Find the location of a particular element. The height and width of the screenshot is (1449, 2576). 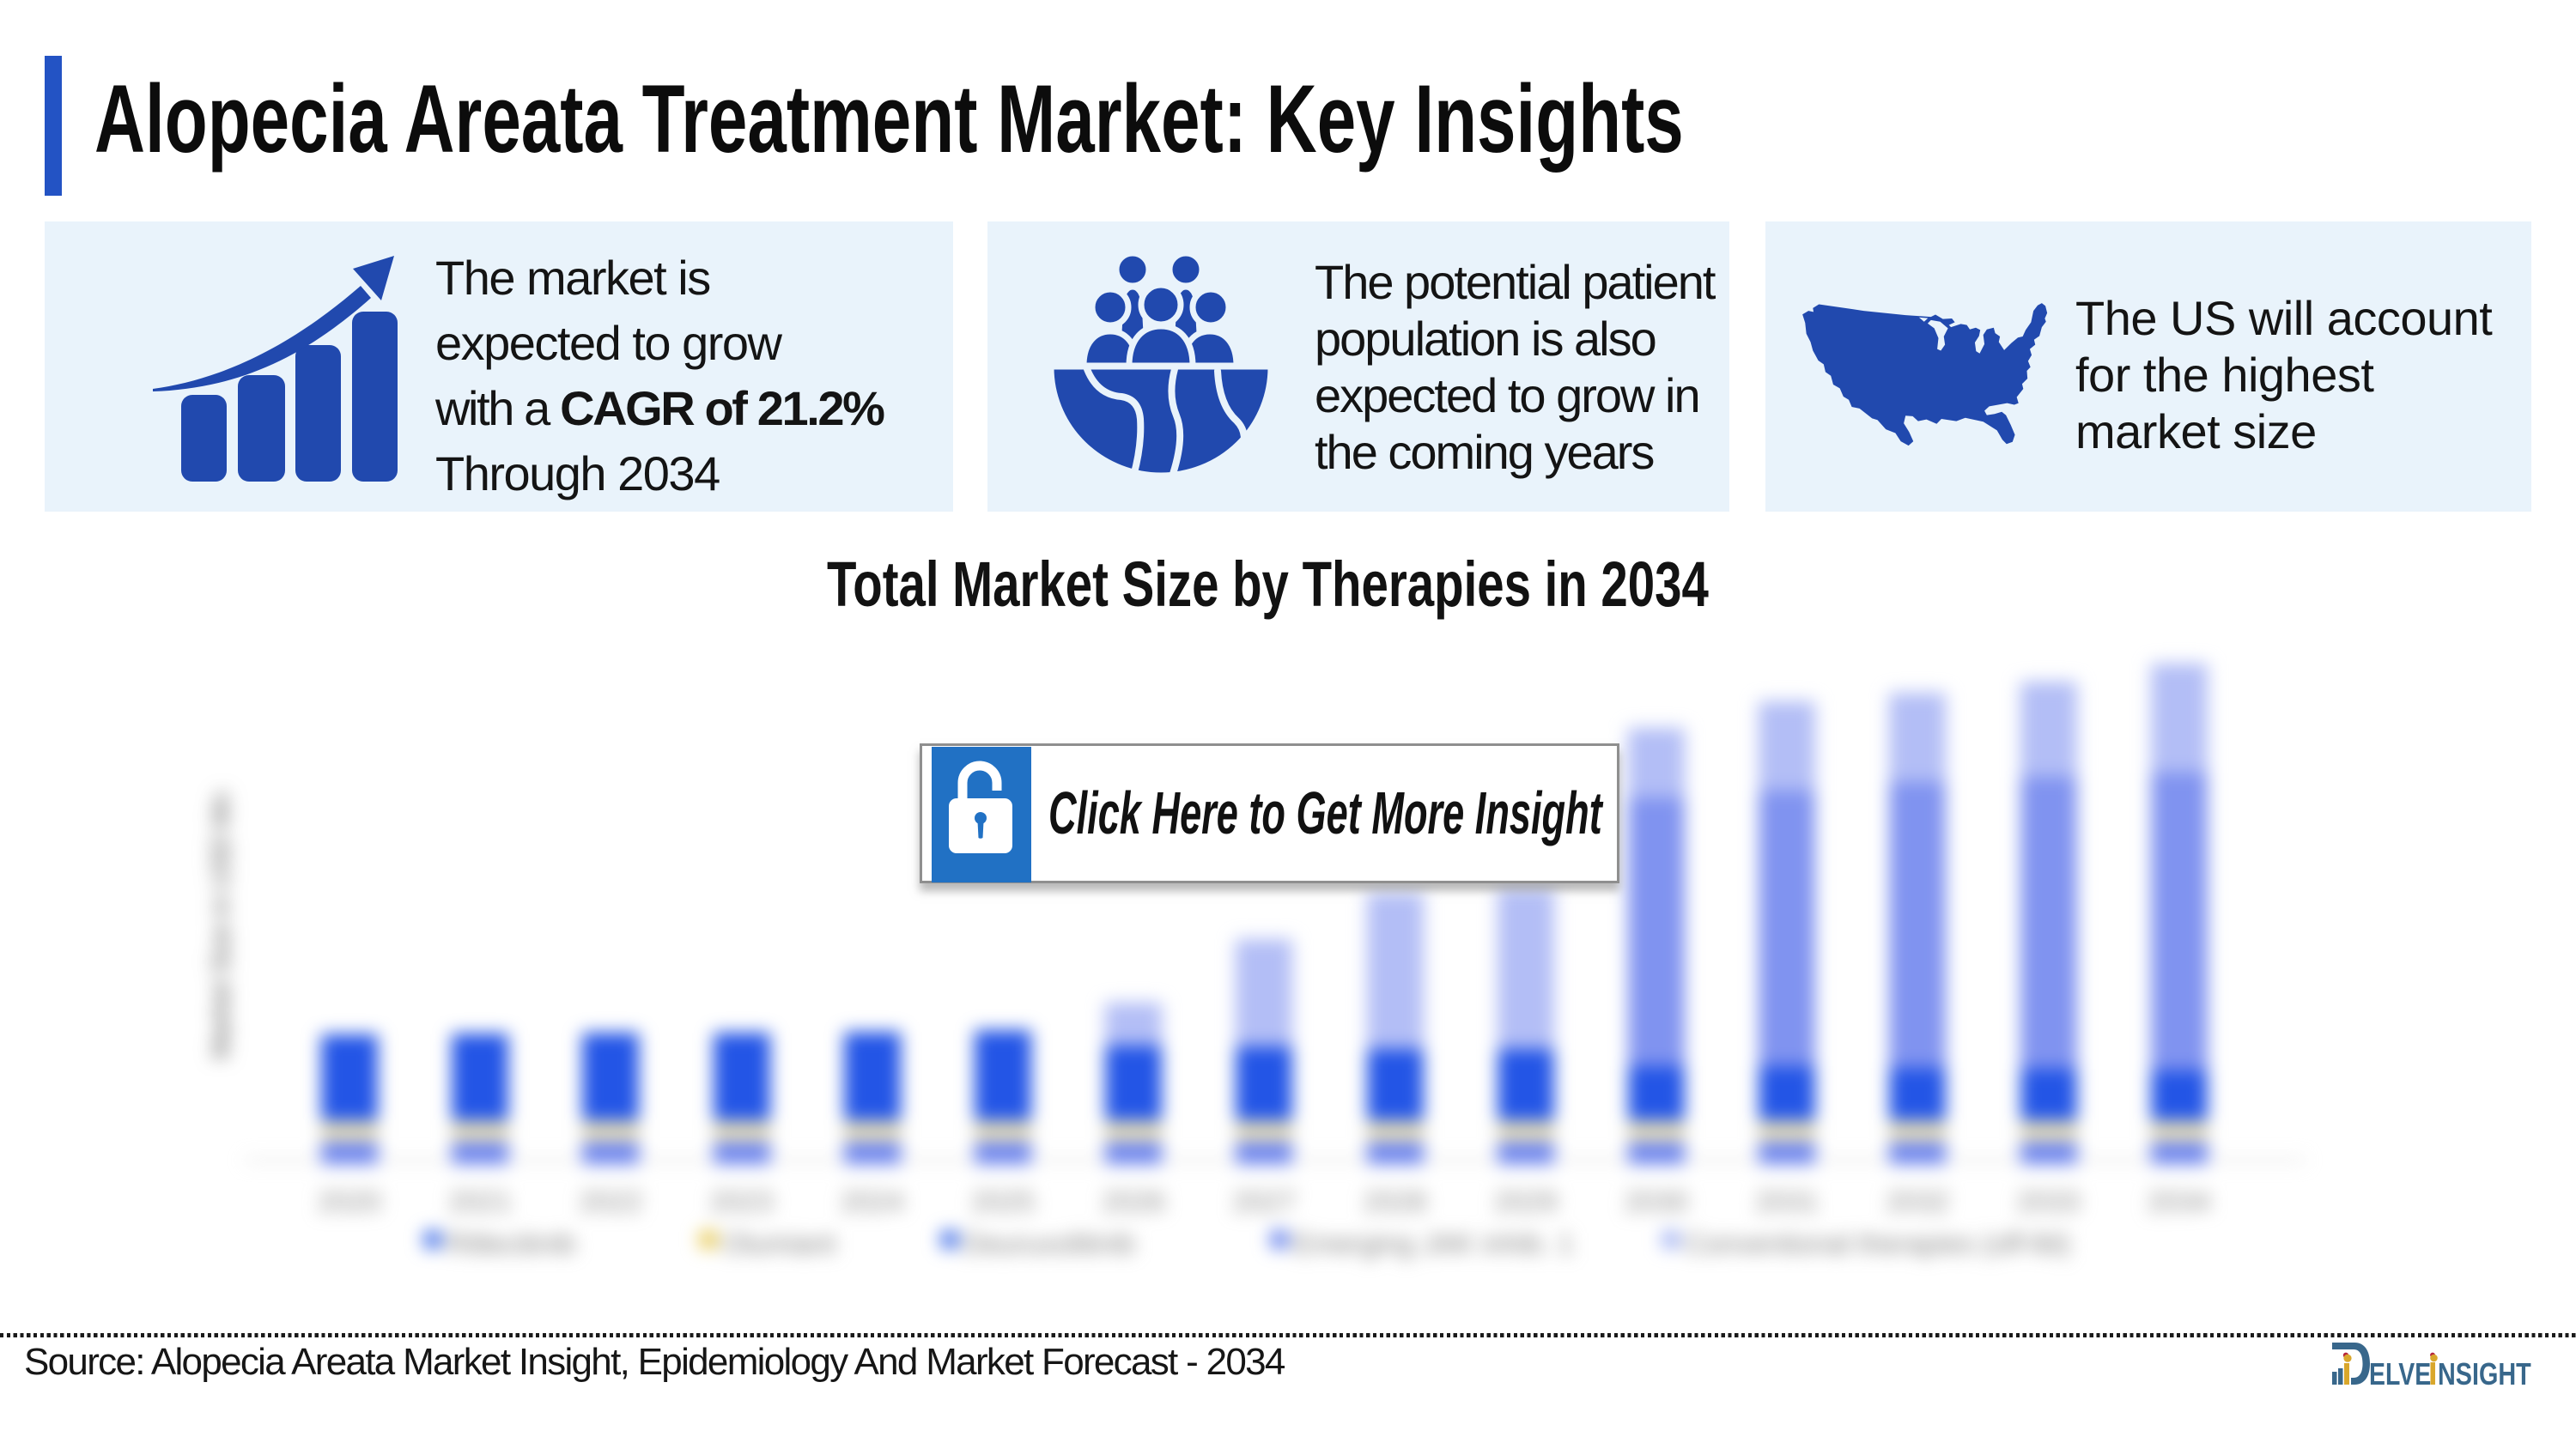

svg-text: ELVE is located at coordinates (2400, 1374).